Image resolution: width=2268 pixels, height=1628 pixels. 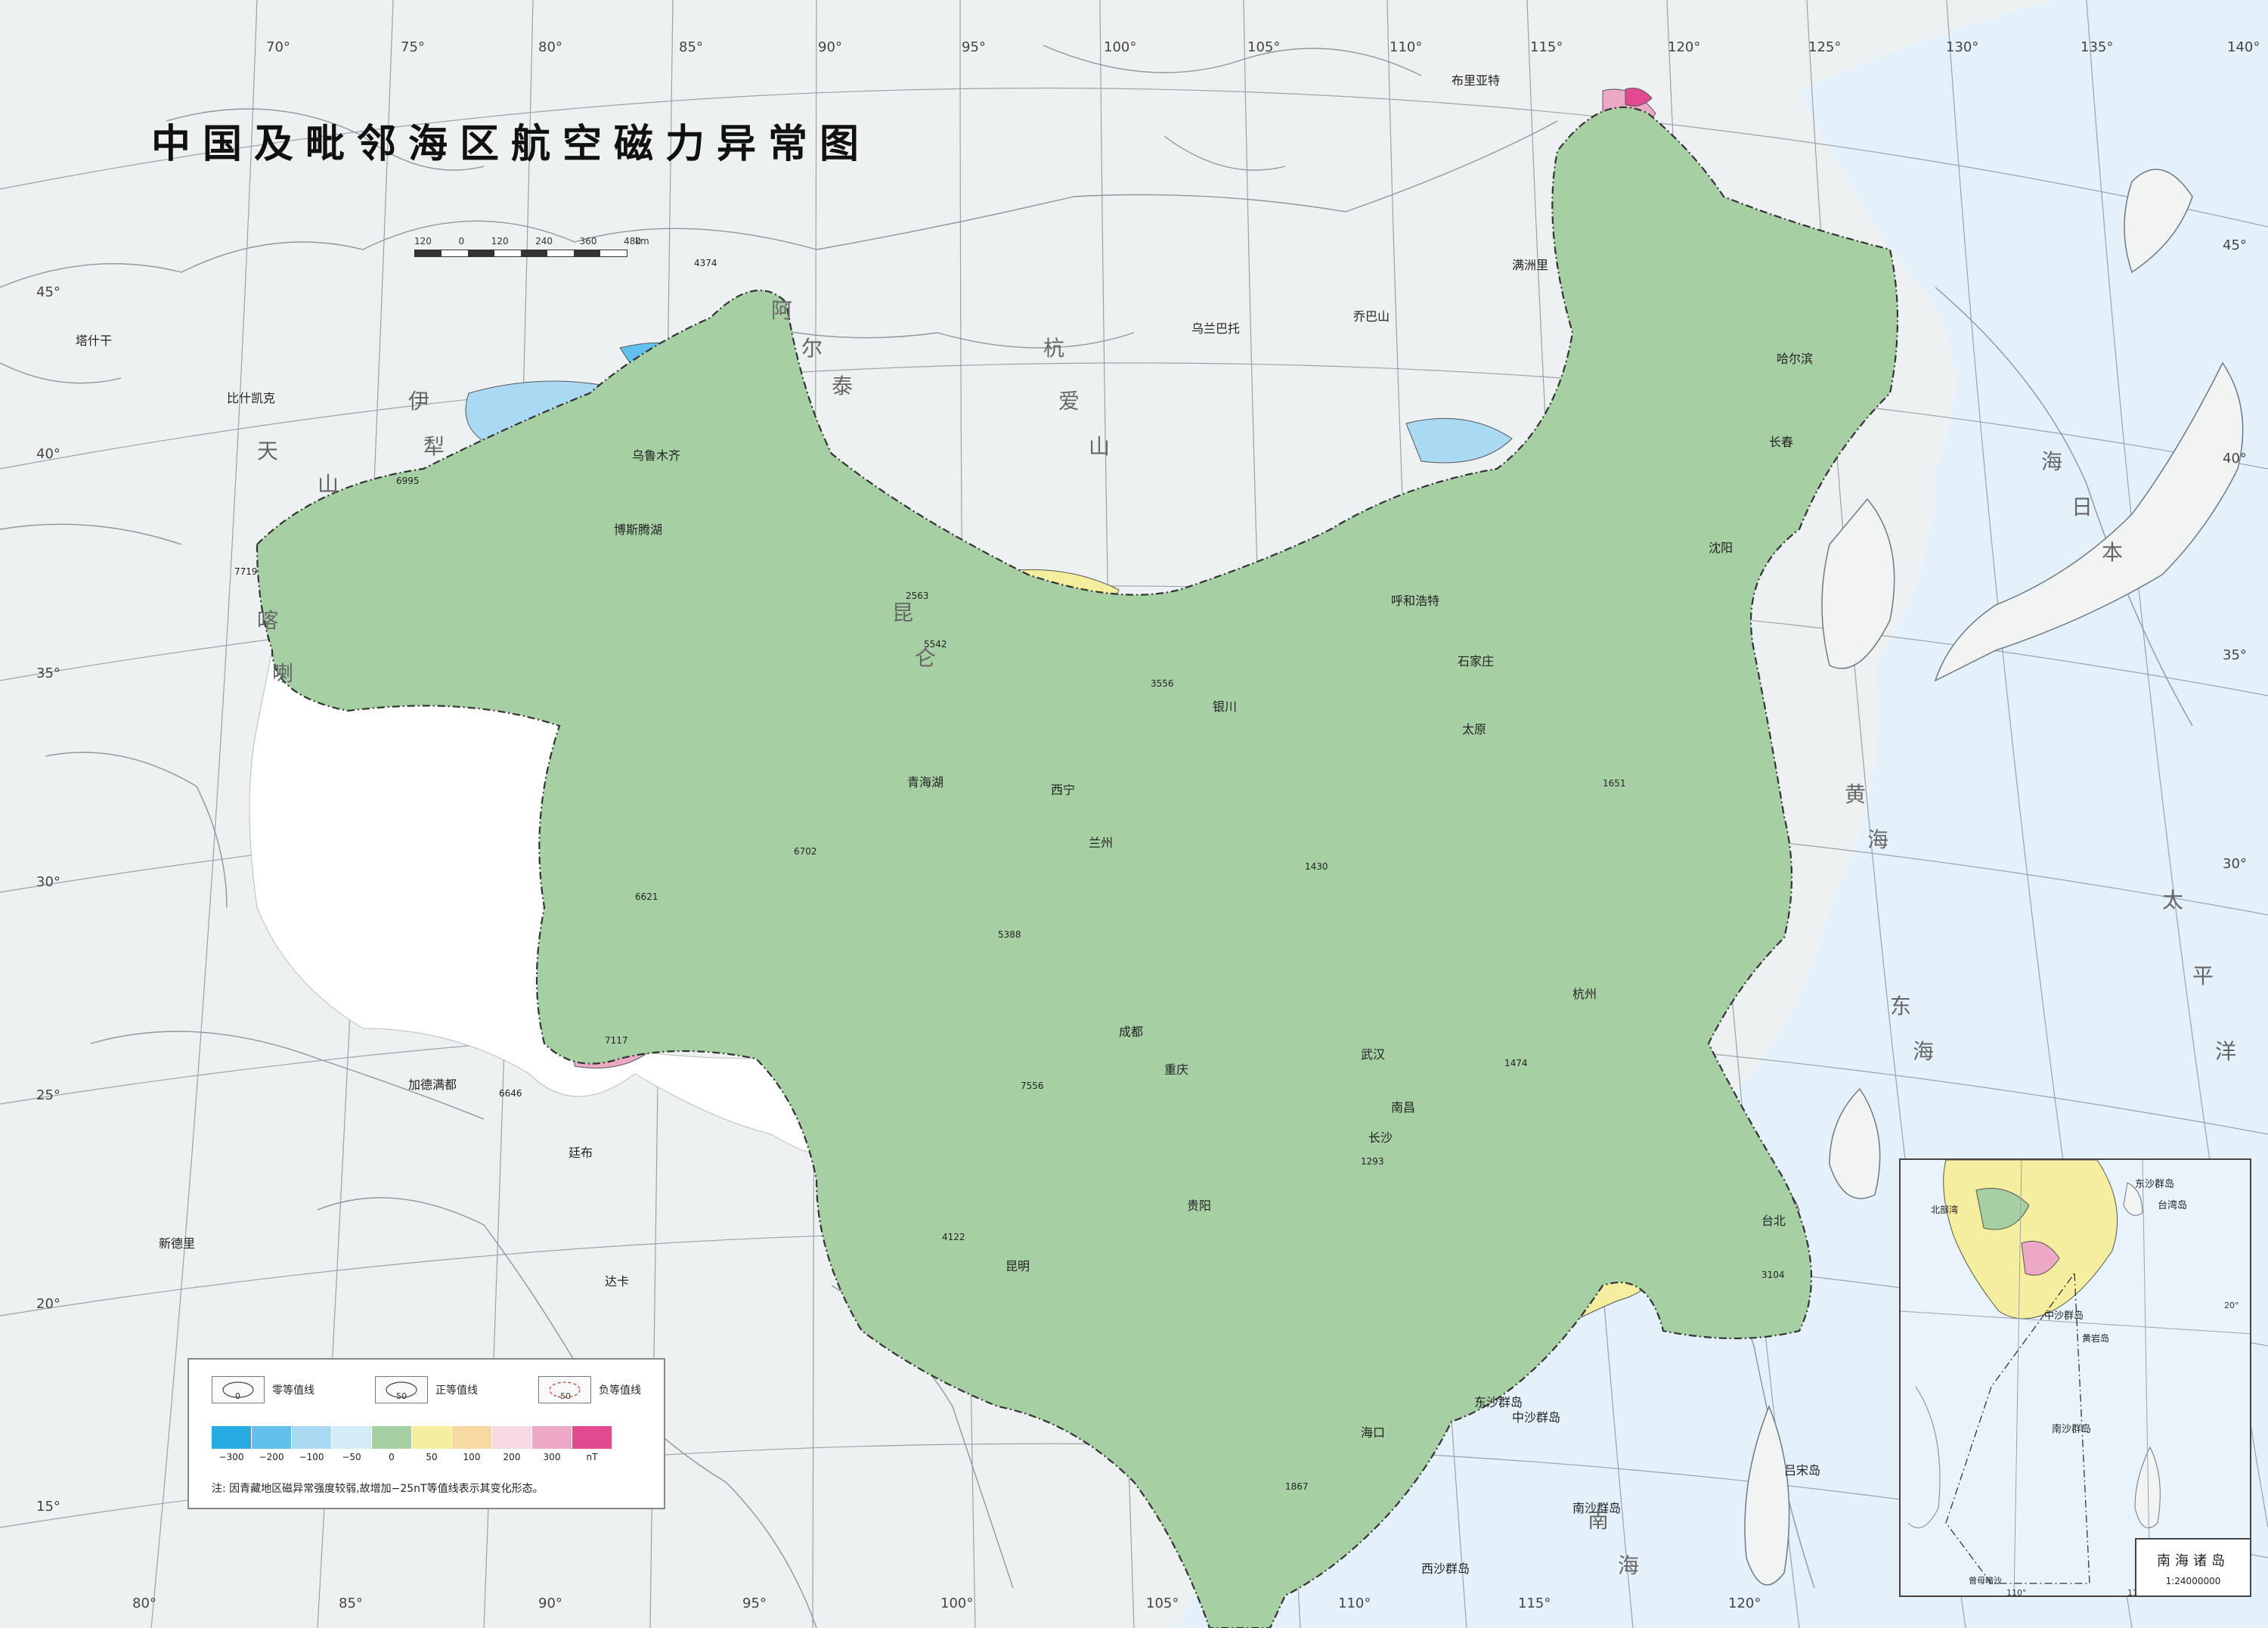 What do you see at coordinates (432, 1457) in the screenshot?
I see `color-bin-label: 50` at bounding box center [432, 1457].